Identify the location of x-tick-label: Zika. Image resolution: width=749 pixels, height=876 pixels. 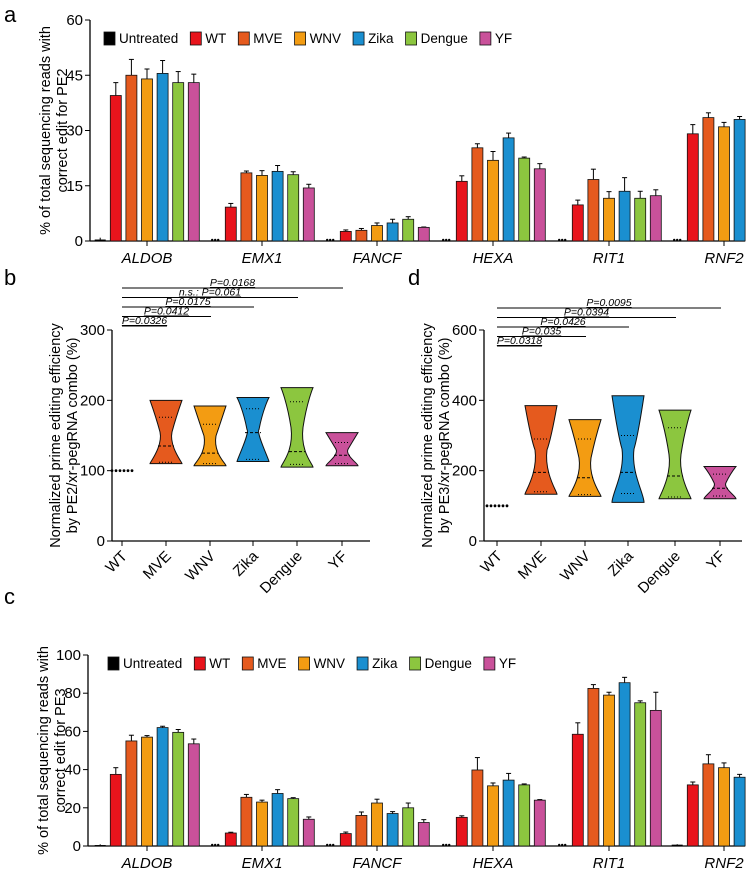
(246, 563).